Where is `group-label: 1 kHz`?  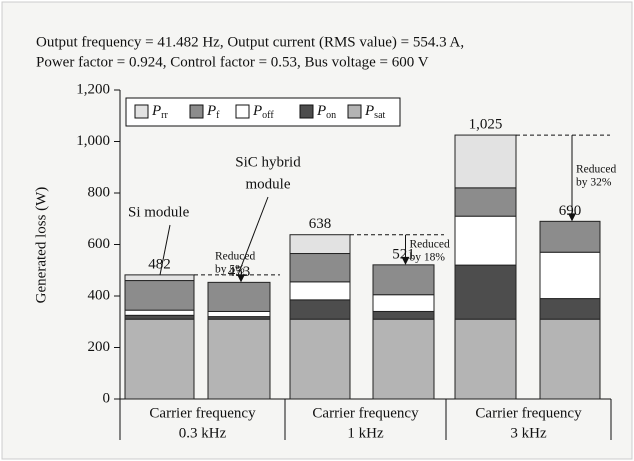 group-label: 1 kHz is located at coordinates (365, 433).